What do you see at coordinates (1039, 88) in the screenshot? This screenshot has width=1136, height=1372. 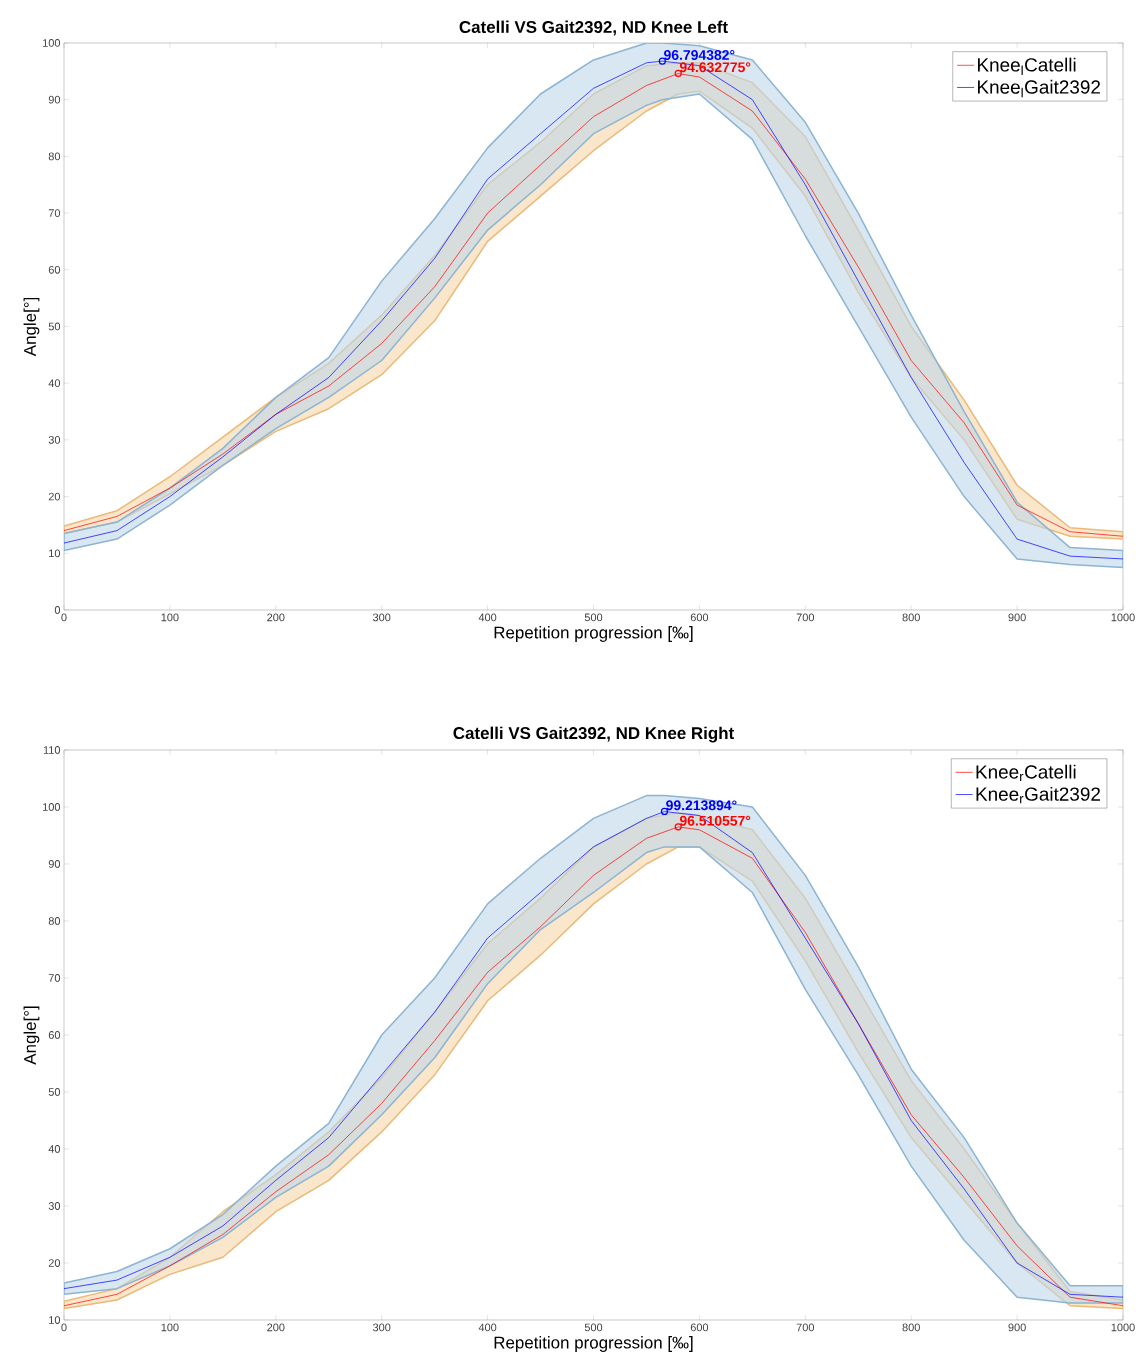 I see `legend-label: Knee$_{l}$Gait2392` at bounding box center [1039, 88].